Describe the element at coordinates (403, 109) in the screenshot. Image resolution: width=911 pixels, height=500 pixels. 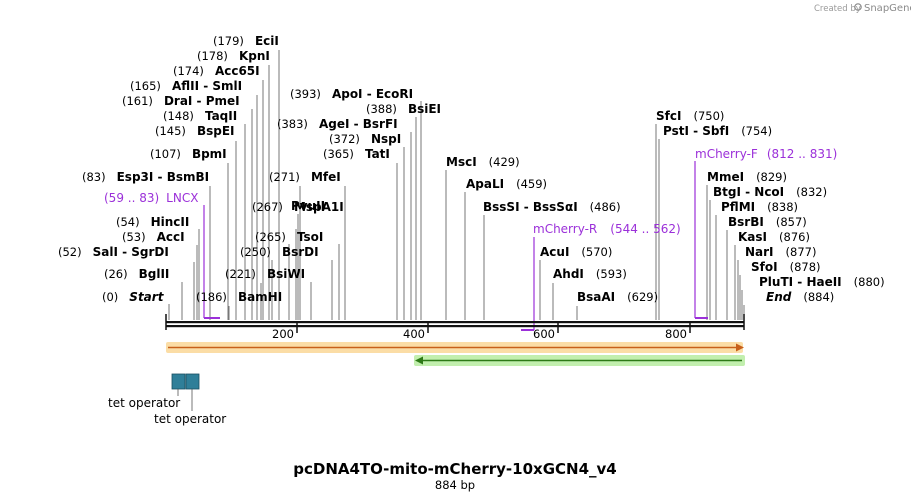
I see `enzyme-site: (388) BsiEI` at that location.